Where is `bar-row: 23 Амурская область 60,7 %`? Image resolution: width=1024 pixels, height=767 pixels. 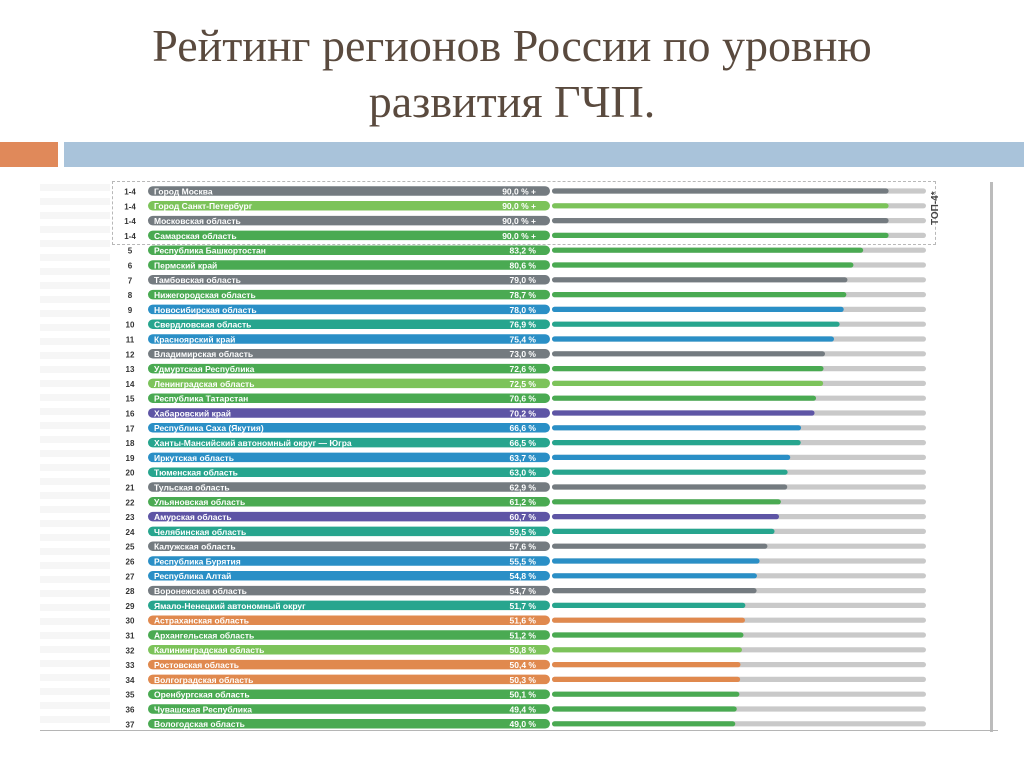
bar-row: 23 Амурская область 60,7 % is located at coordinates (526, 516).